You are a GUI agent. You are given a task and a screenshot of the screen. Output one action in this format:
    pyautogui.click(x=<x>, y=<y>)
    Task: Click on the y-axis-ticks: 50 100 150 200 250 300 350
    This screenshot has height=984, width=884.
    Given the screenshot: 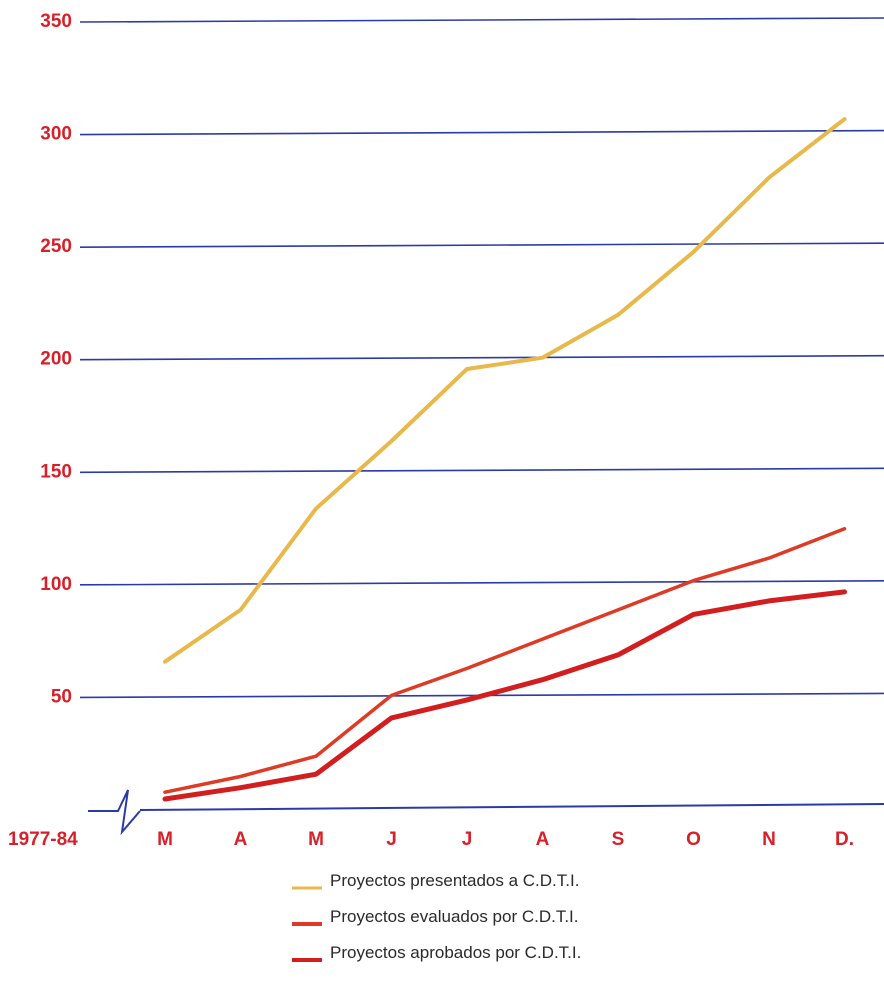 What is the action you would take?
    pyautogui.click(x=56, y=359)
    